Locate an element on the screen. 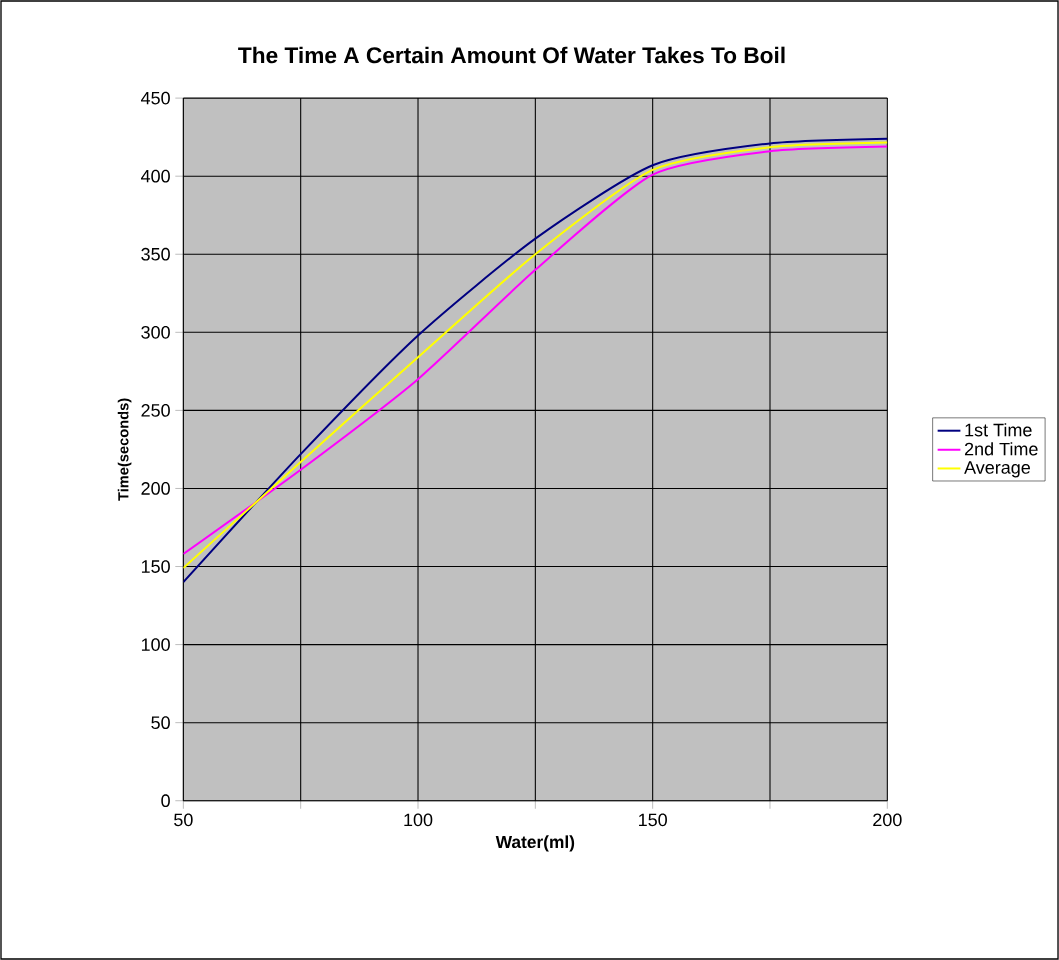 The width and height of the screenshot is (1059, 960). y-tick-label: 200 is located at coordinates (155, 488).